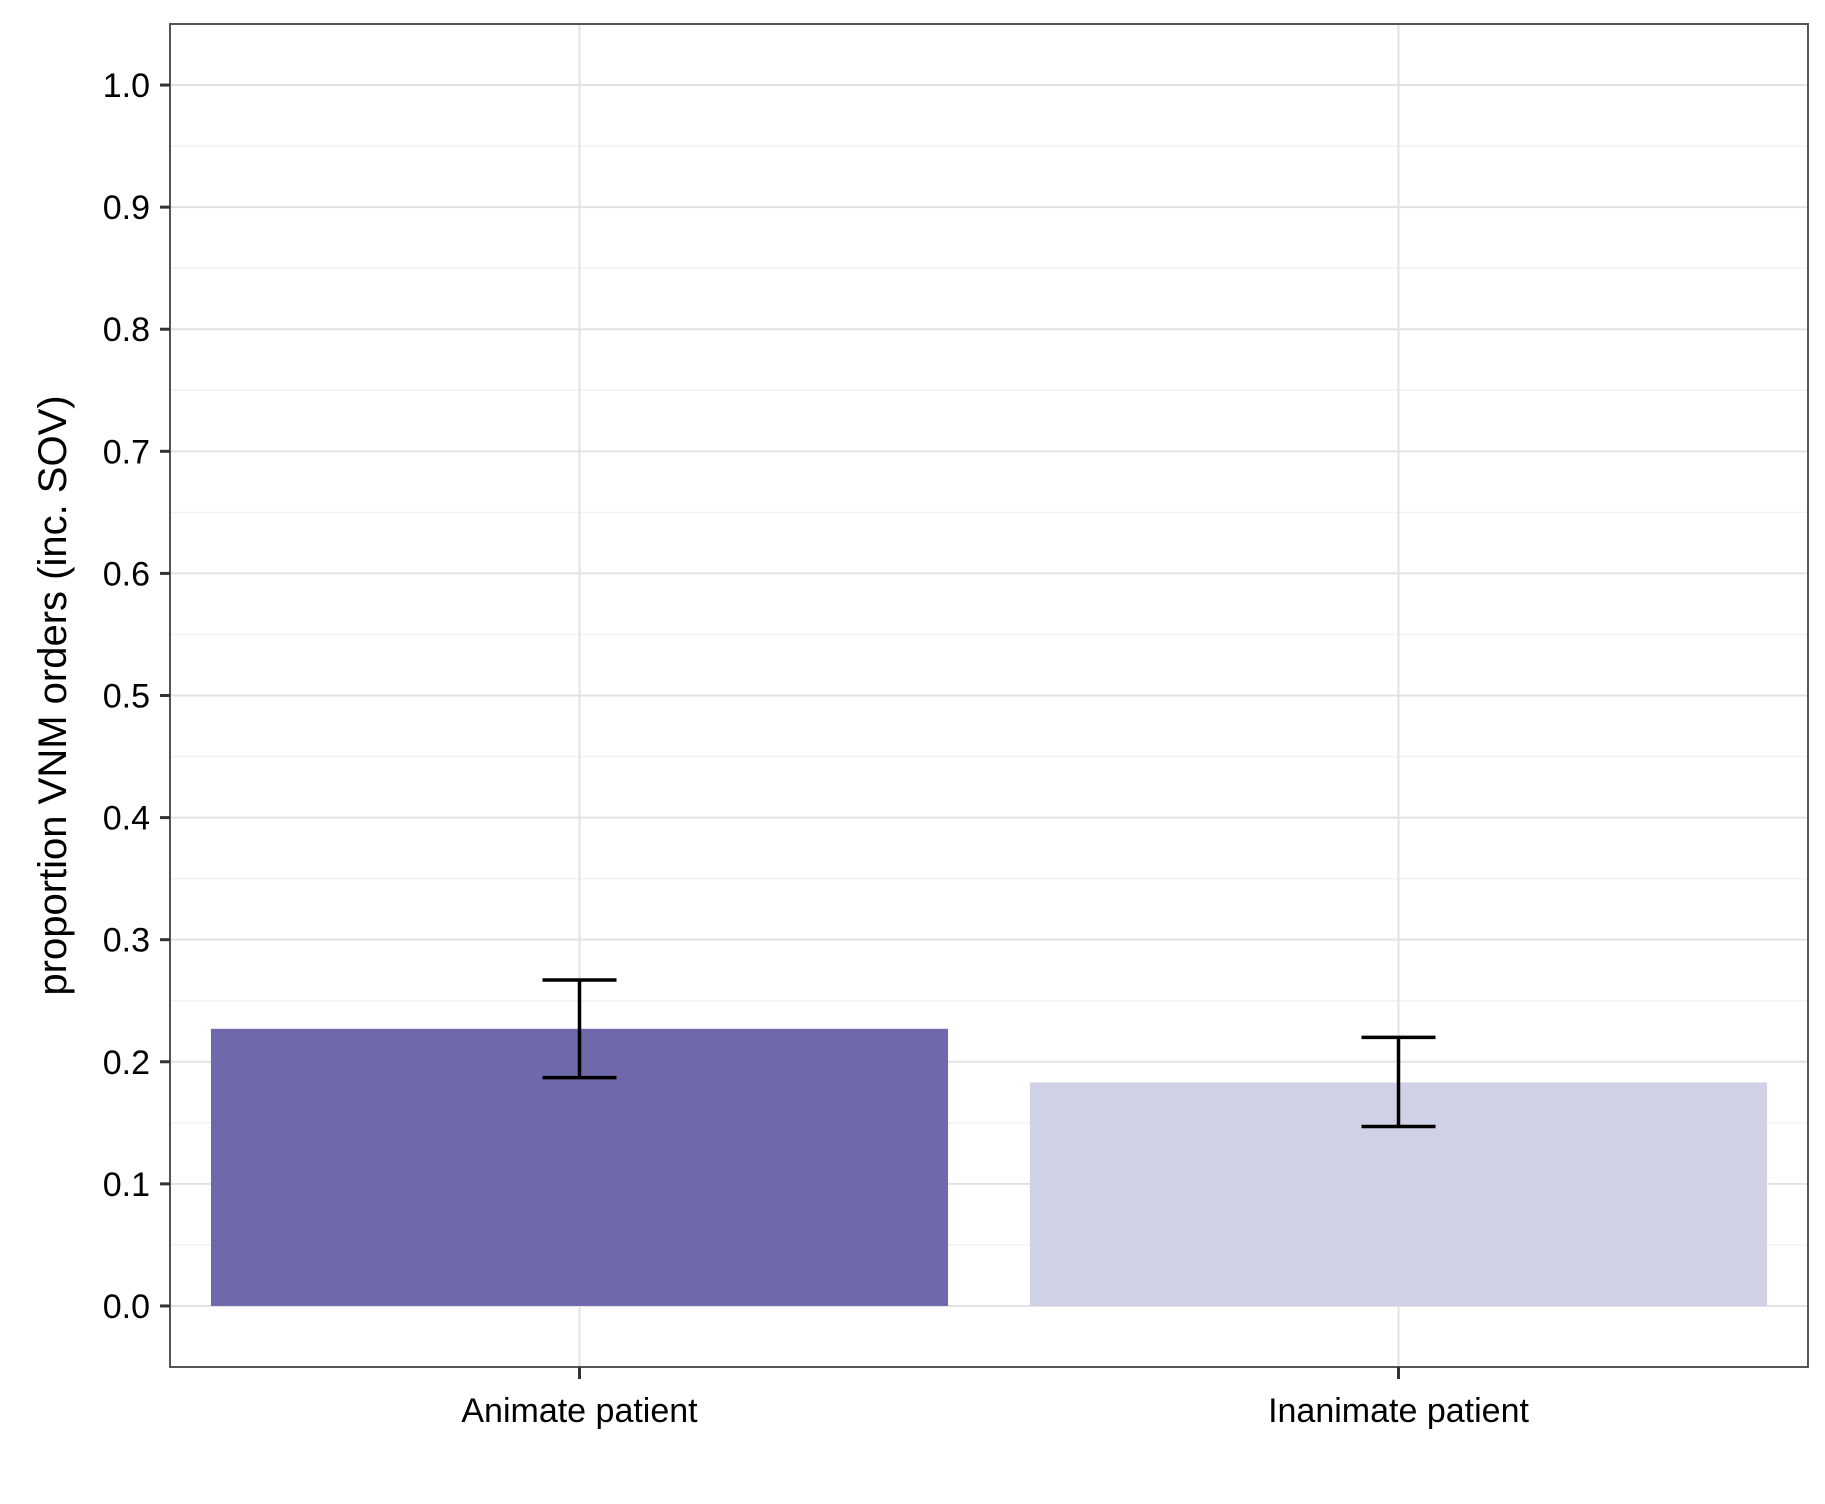 The width and height of the screenshot is (1825, 1504). What do you see at coordinates (126, 452) in the screenshot?
I see `y-tick-label: 0.7` at bounding box center [126, 452].